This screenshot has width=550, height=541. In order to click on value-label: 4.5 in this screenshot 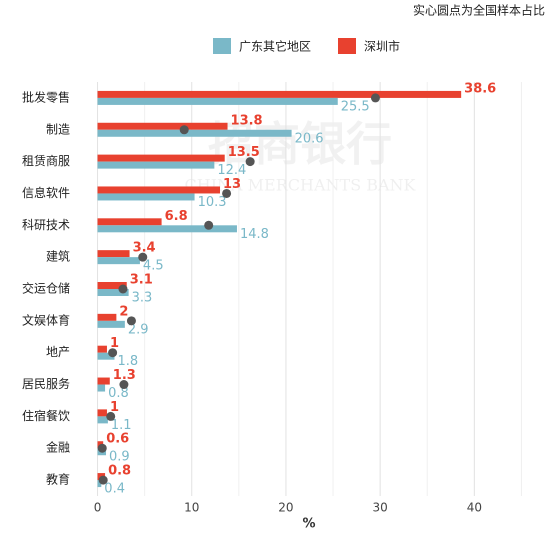, I will do `click(153, 266)`.